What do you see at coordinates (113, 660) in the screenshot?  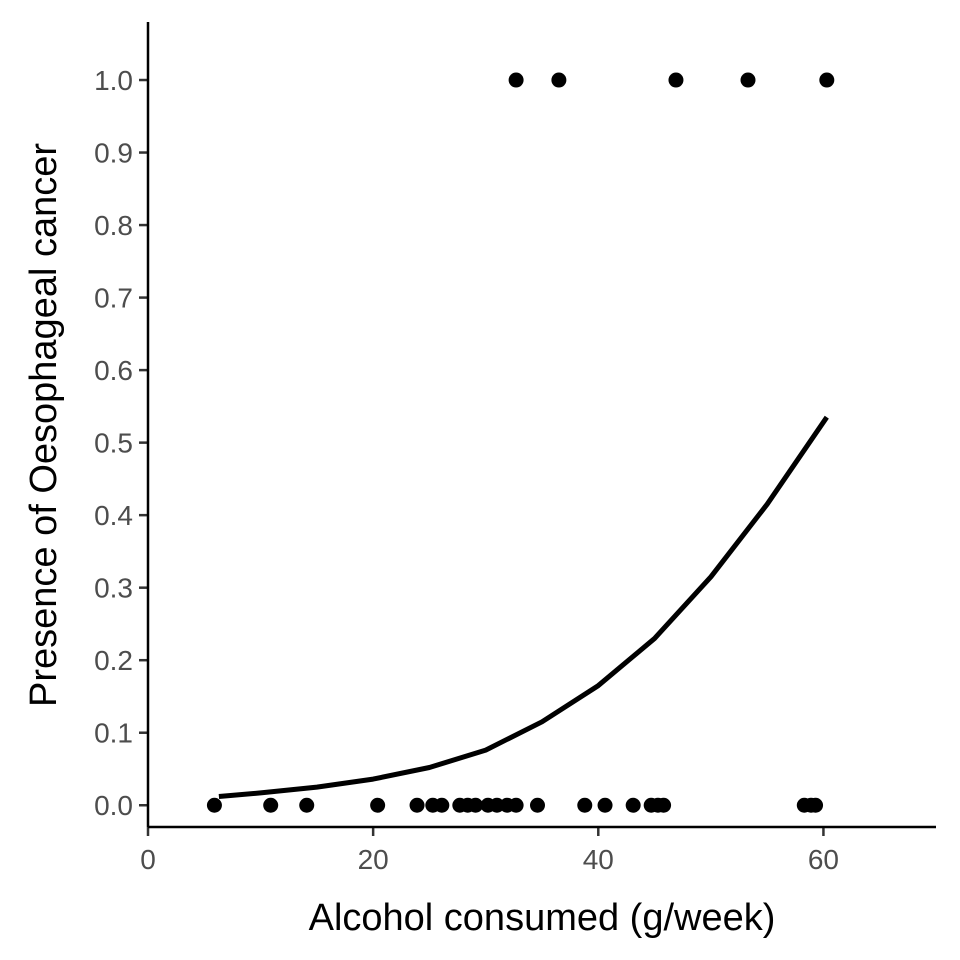 I see `y-tick-label: 0.2` at bounding box center [113, 660].